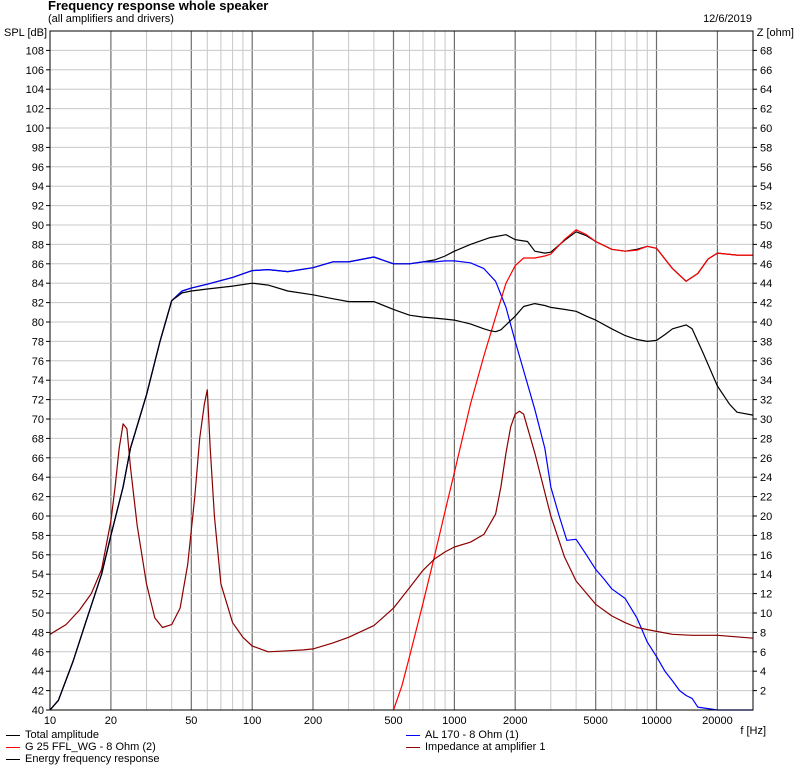  What do you see at coordinates (35, 90) in the screenshot?
I see `y-tick-label: 104` at bounding box center [35, 90].